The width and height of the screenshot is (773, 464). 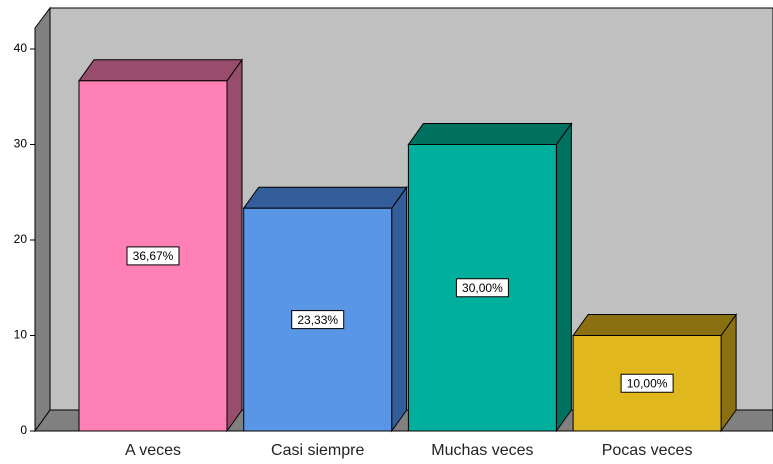 What do you see at coordinates (21, 335) in the screenshot?
I see `y-tick-label: 10` at bounding box center [21, 335].